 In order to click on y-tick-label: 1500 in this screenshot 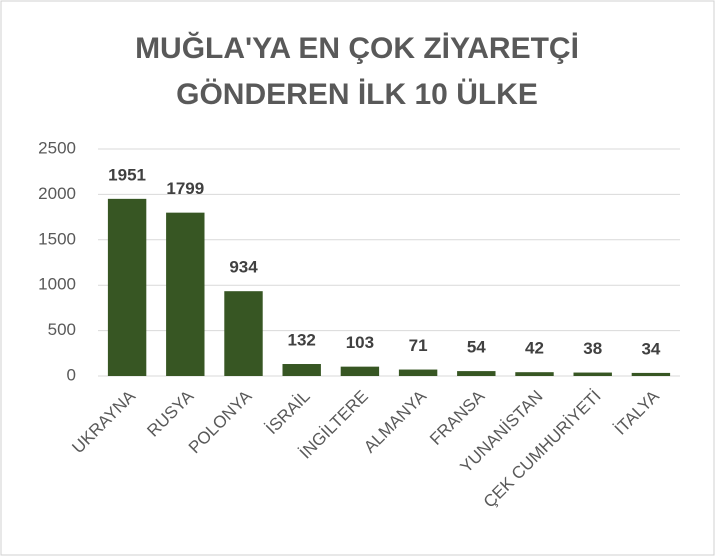, I will do `click(57, 238)`.